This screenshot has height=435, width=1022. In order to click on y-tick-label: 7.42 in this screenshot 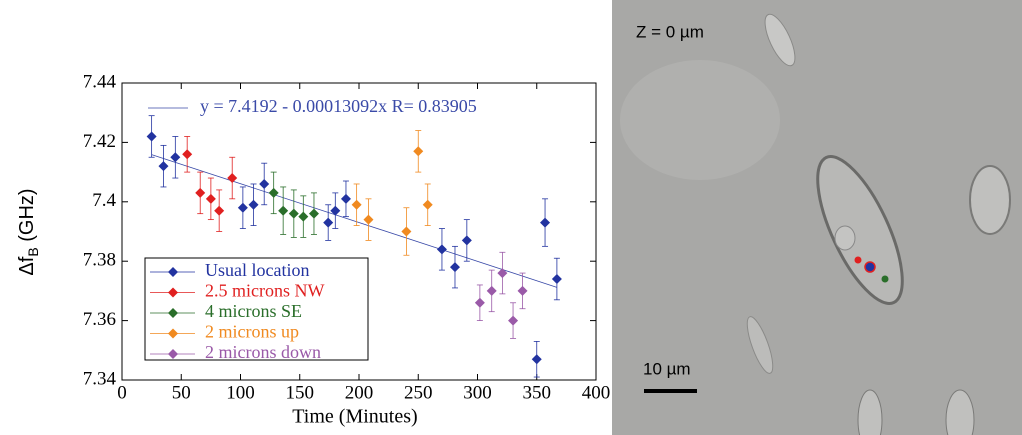, I will do `click(99, 141)`.